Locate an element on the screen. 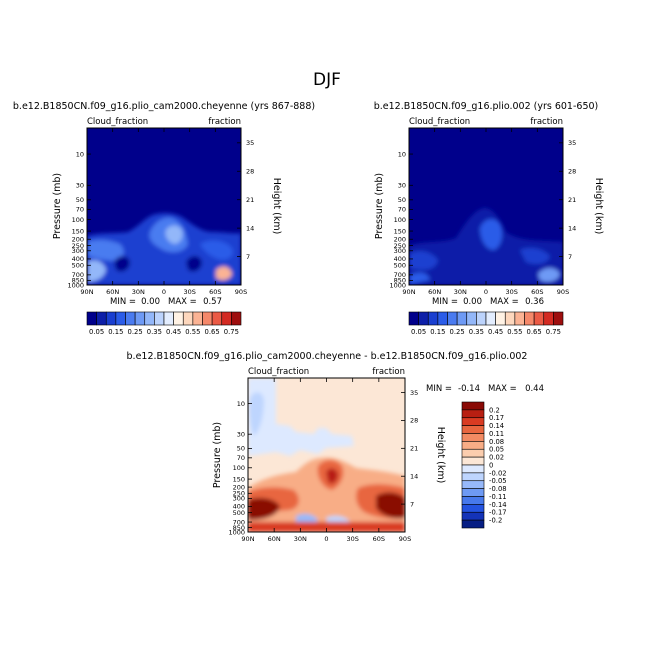 Image resolution: width=654 pixels, height=654 pixels. colorbar-label: 0.75 is located at coordinates (231, 332).